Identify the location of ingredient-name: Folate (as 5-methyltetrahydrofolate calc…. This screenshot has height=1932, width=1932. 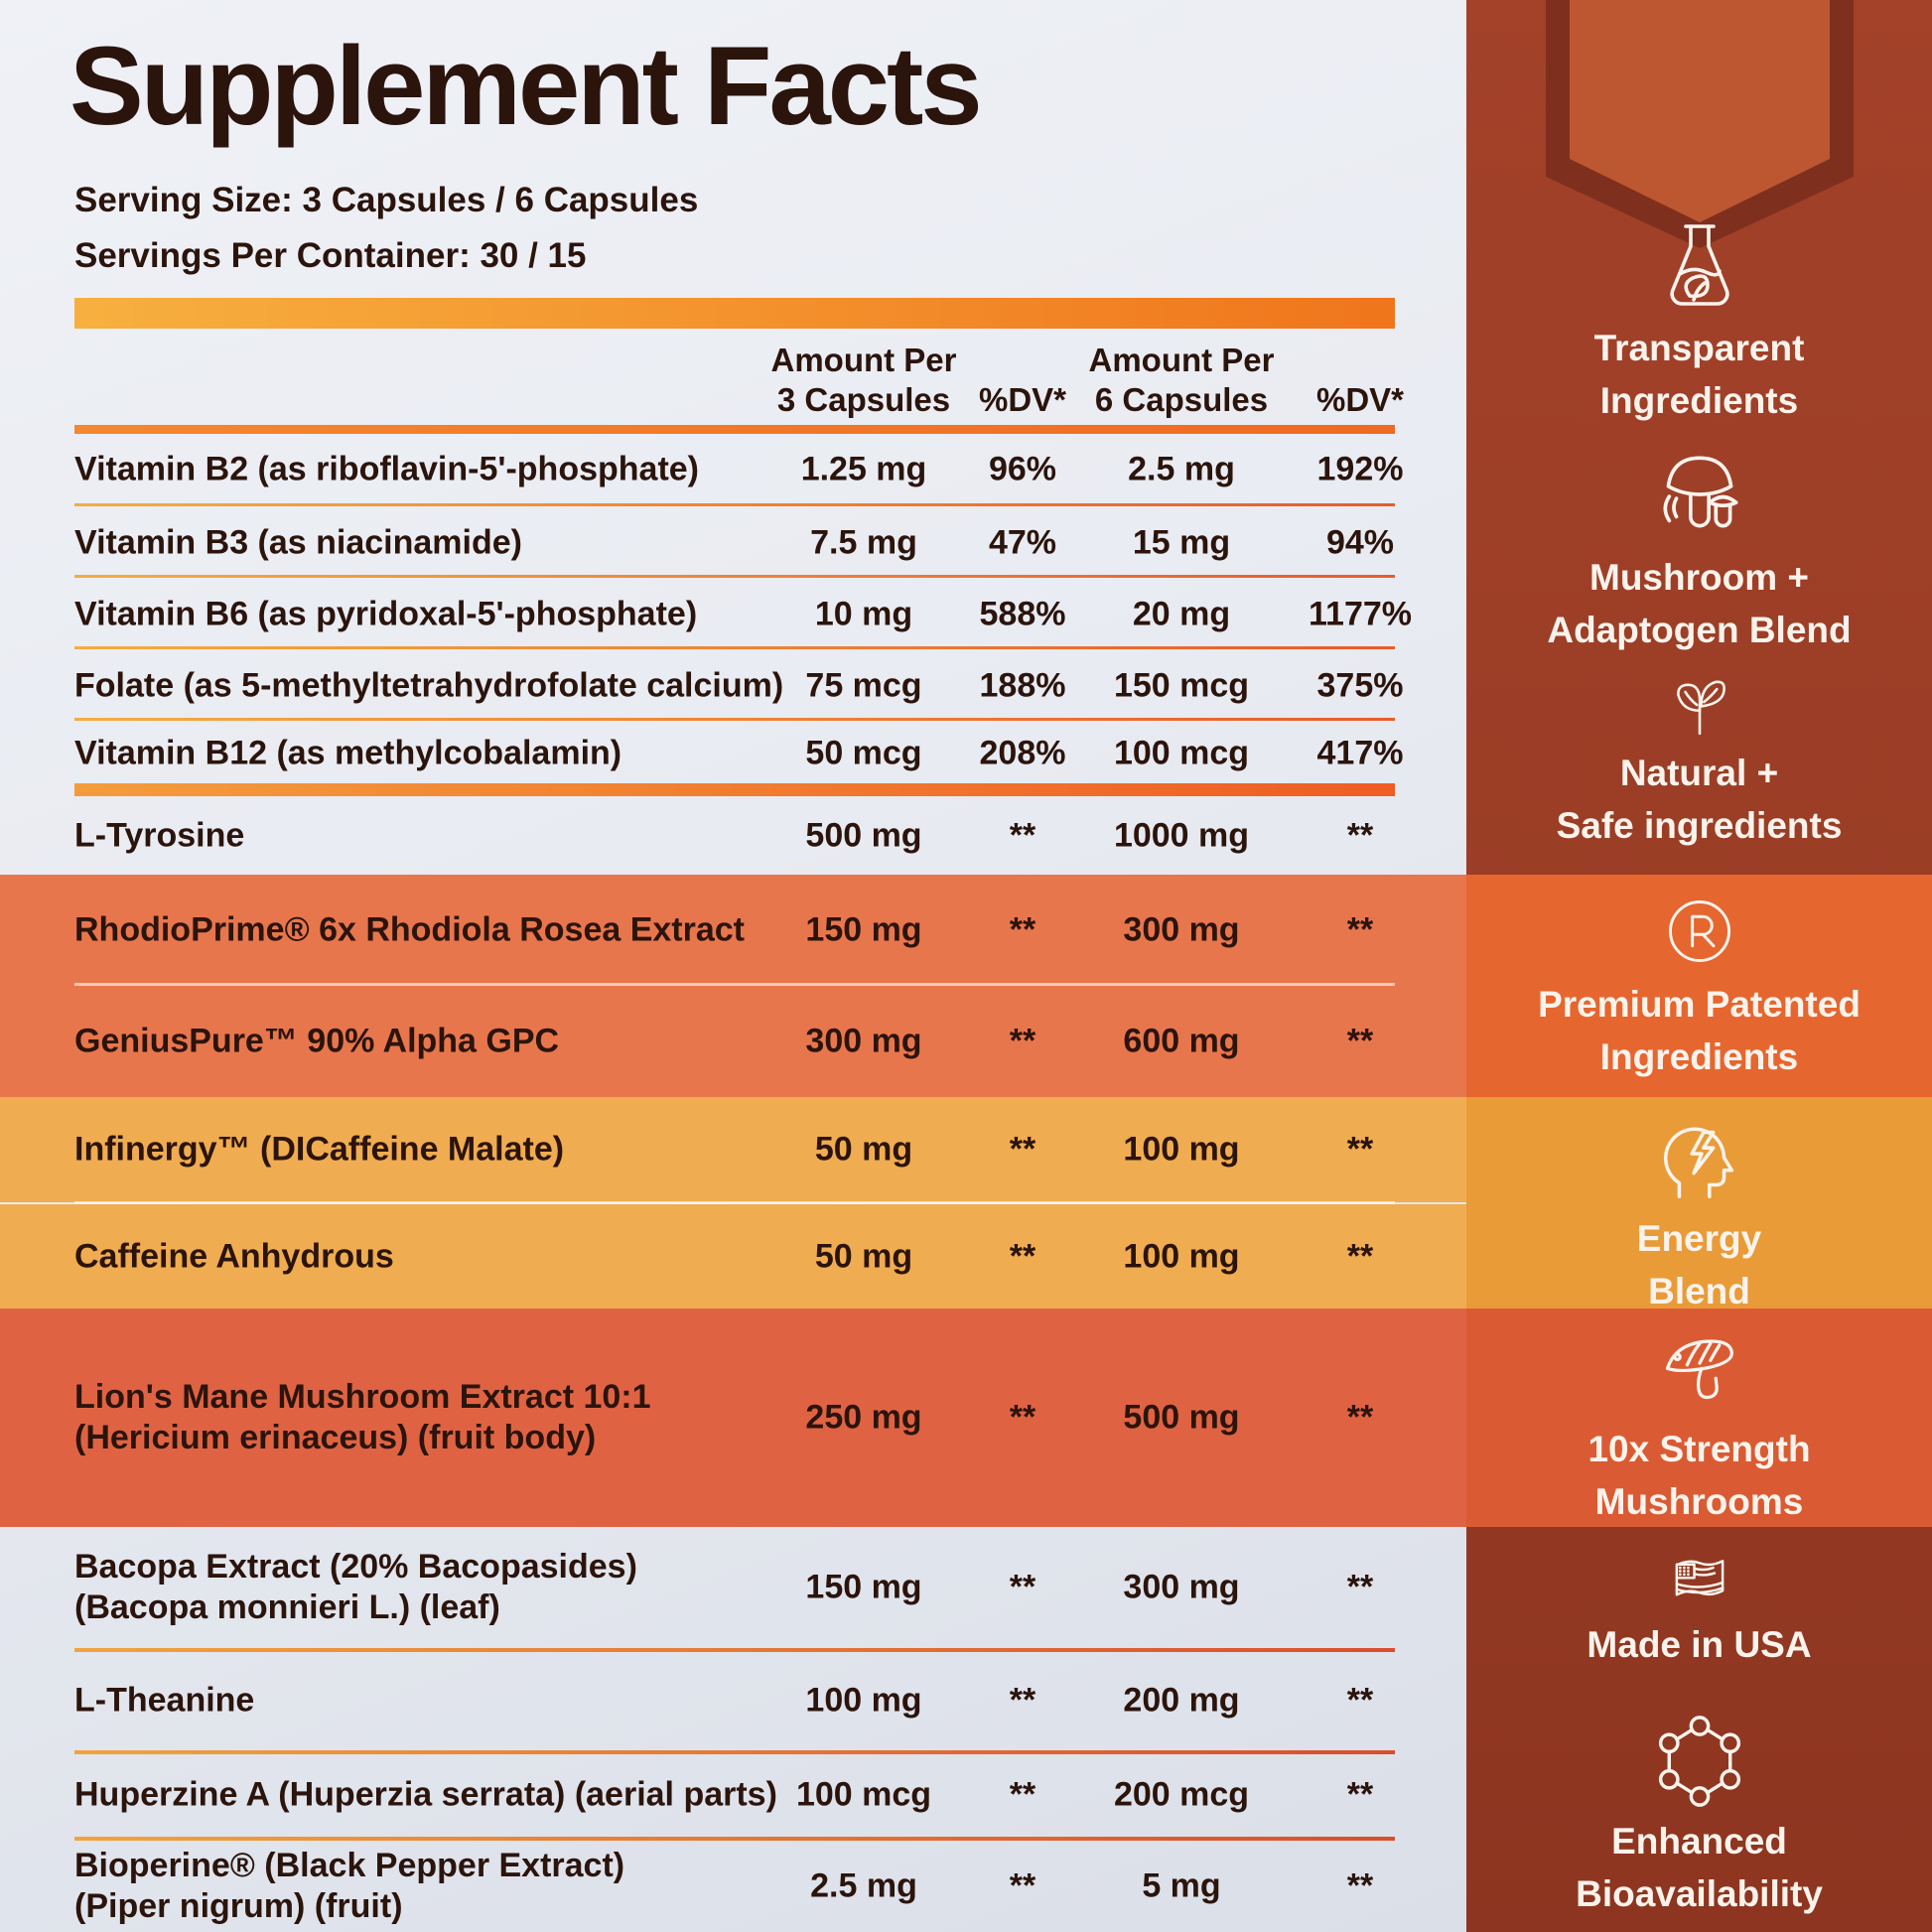
(429, 685).